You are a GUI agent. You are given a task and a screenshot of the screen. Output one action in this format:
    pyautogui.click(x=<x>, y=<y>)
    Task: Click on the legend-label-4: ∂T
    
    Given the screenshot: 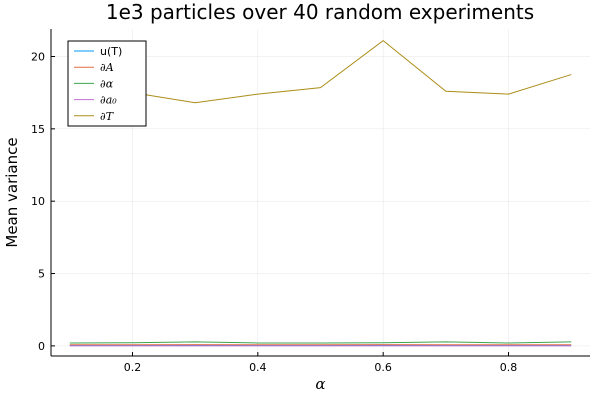 What is the action you would take?
    pyautogui.click(x=107, y=116)
    